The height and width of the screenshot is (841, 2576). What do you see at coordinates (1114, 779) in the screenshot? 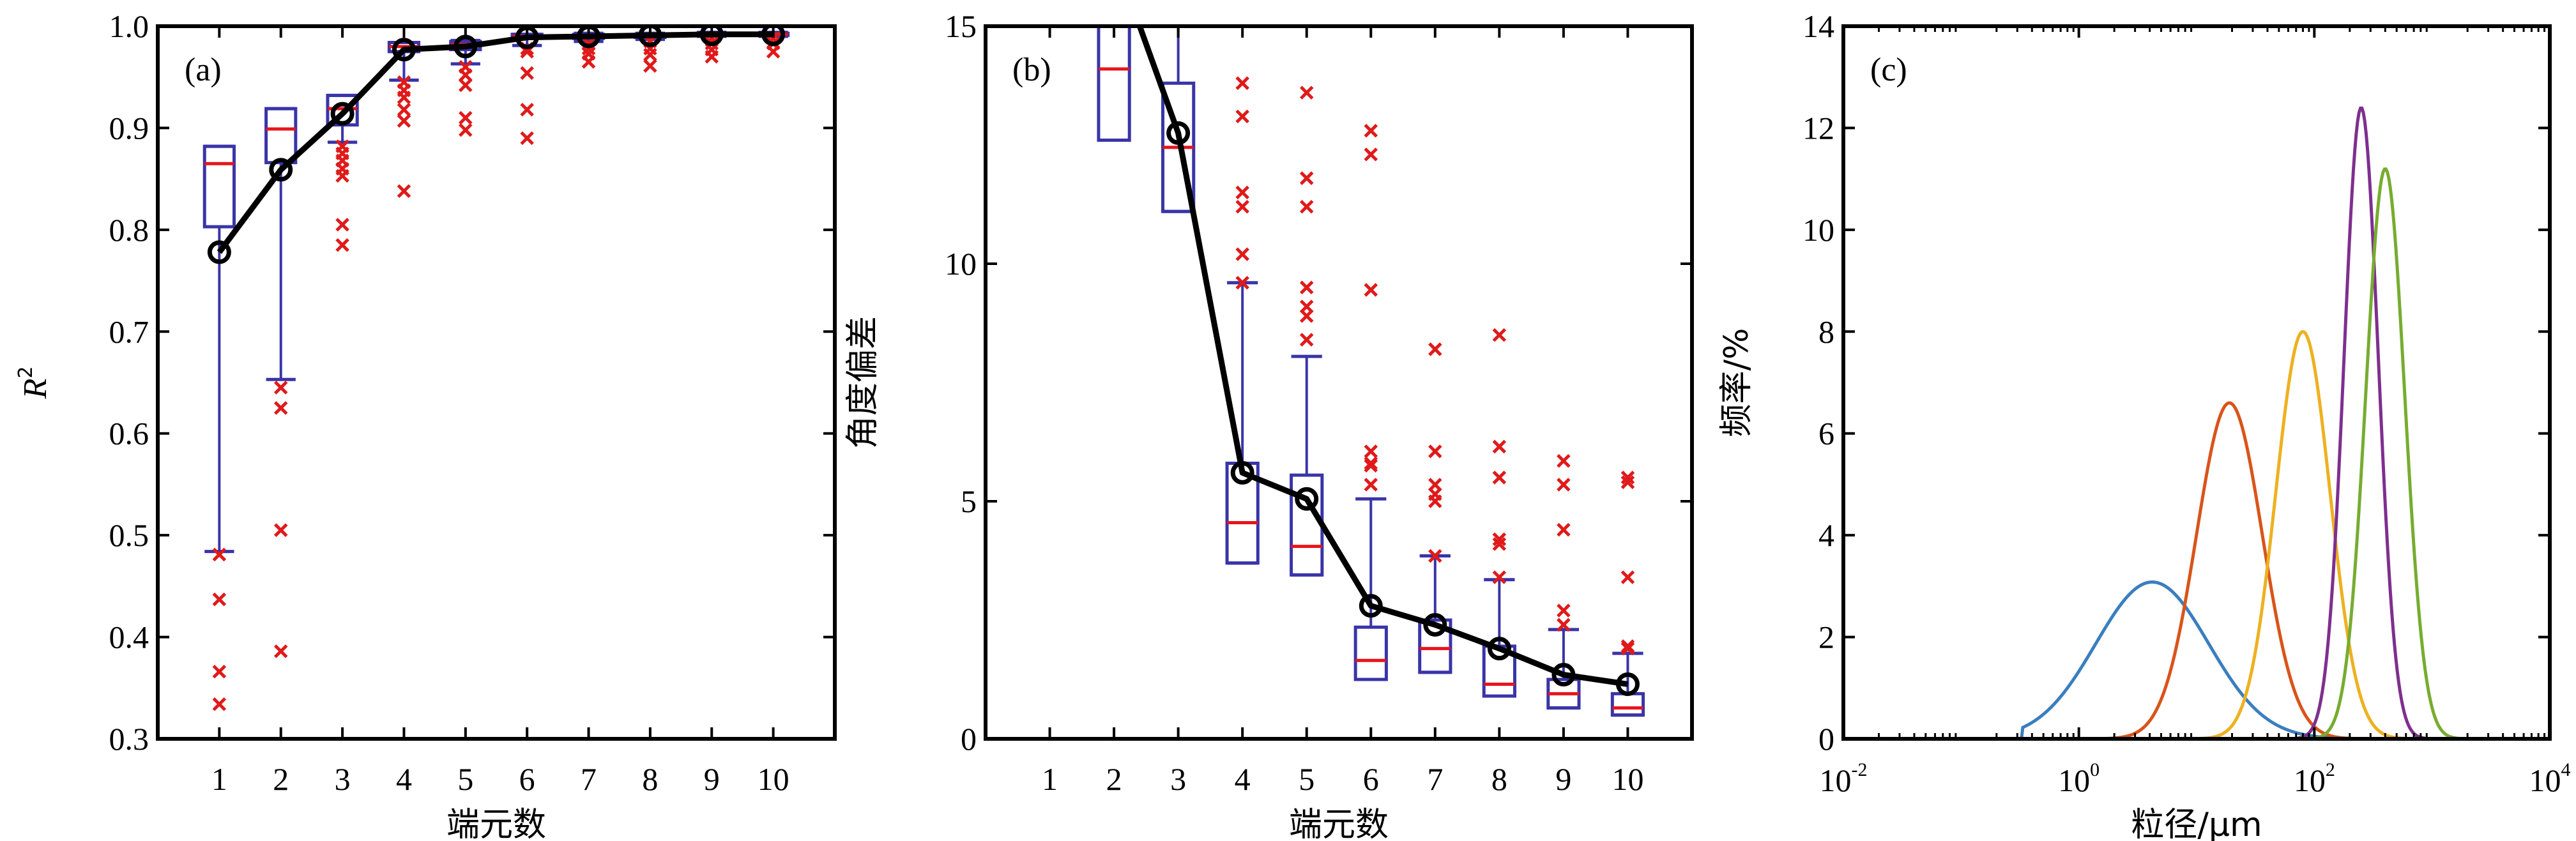
I see `x-tick-label: 2` at bounding box center [1114, 779].